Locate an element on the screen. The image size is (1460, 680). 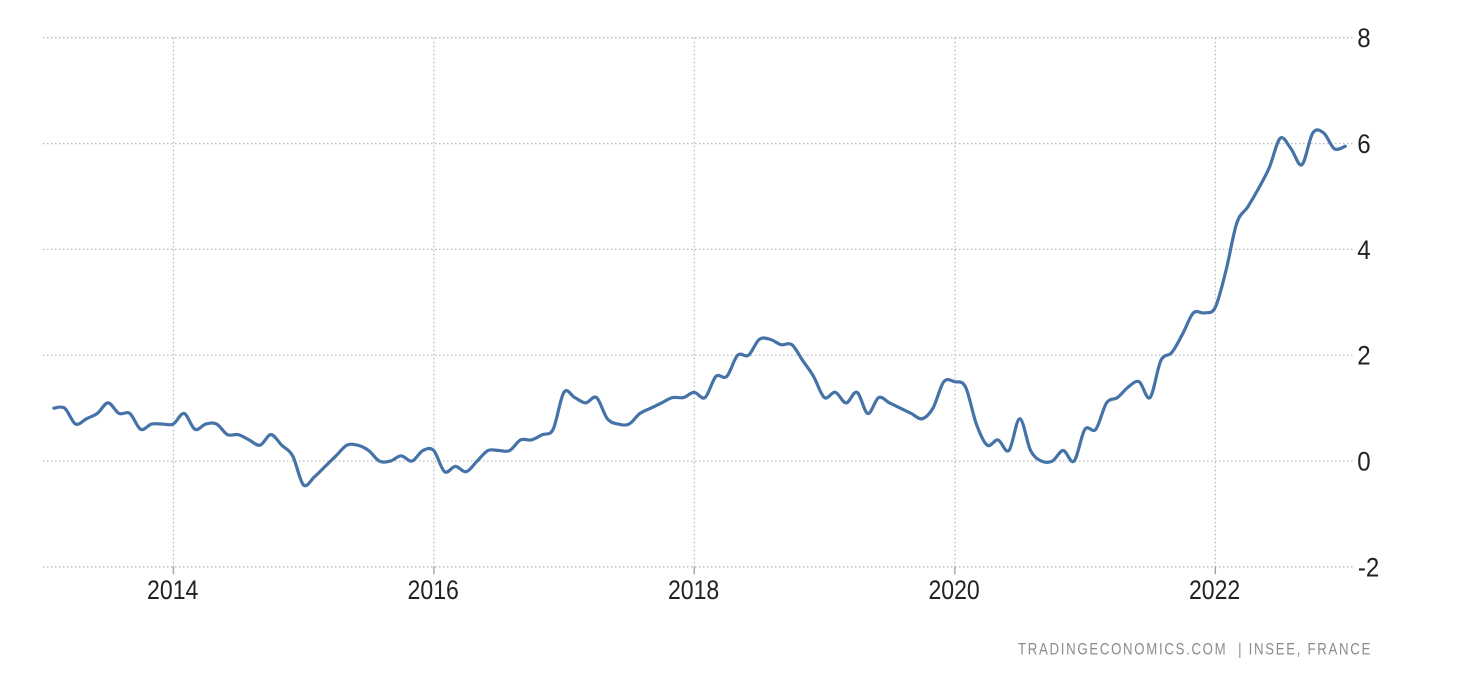
svg-text: 2018 is located at coordinates (693, 590).